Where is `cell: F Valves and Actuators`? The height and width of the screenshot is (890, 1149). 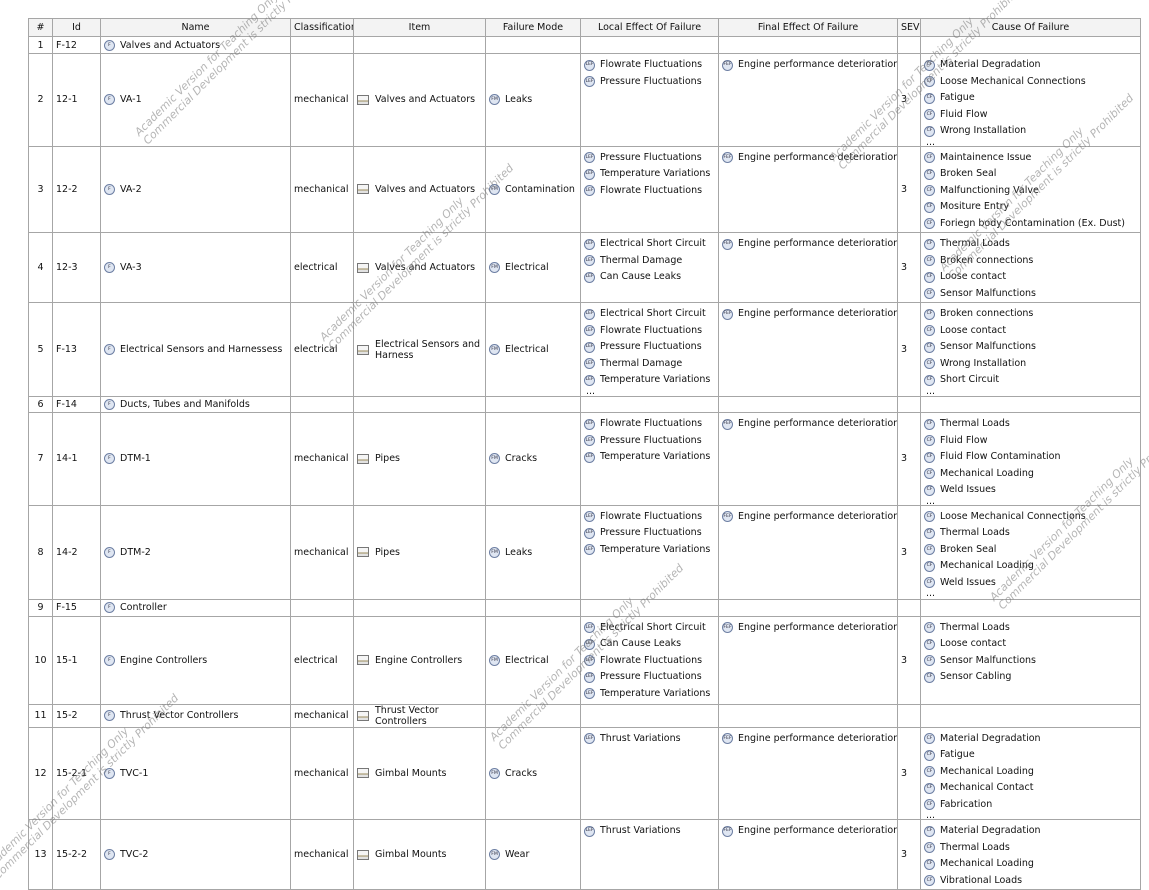 cell: F Valves and Actuators is located at coordinates (195, 45).